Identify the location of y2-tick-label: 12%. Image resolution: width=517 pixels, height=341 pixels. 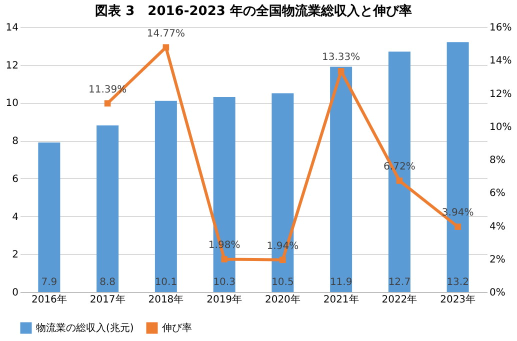
(501, 94).